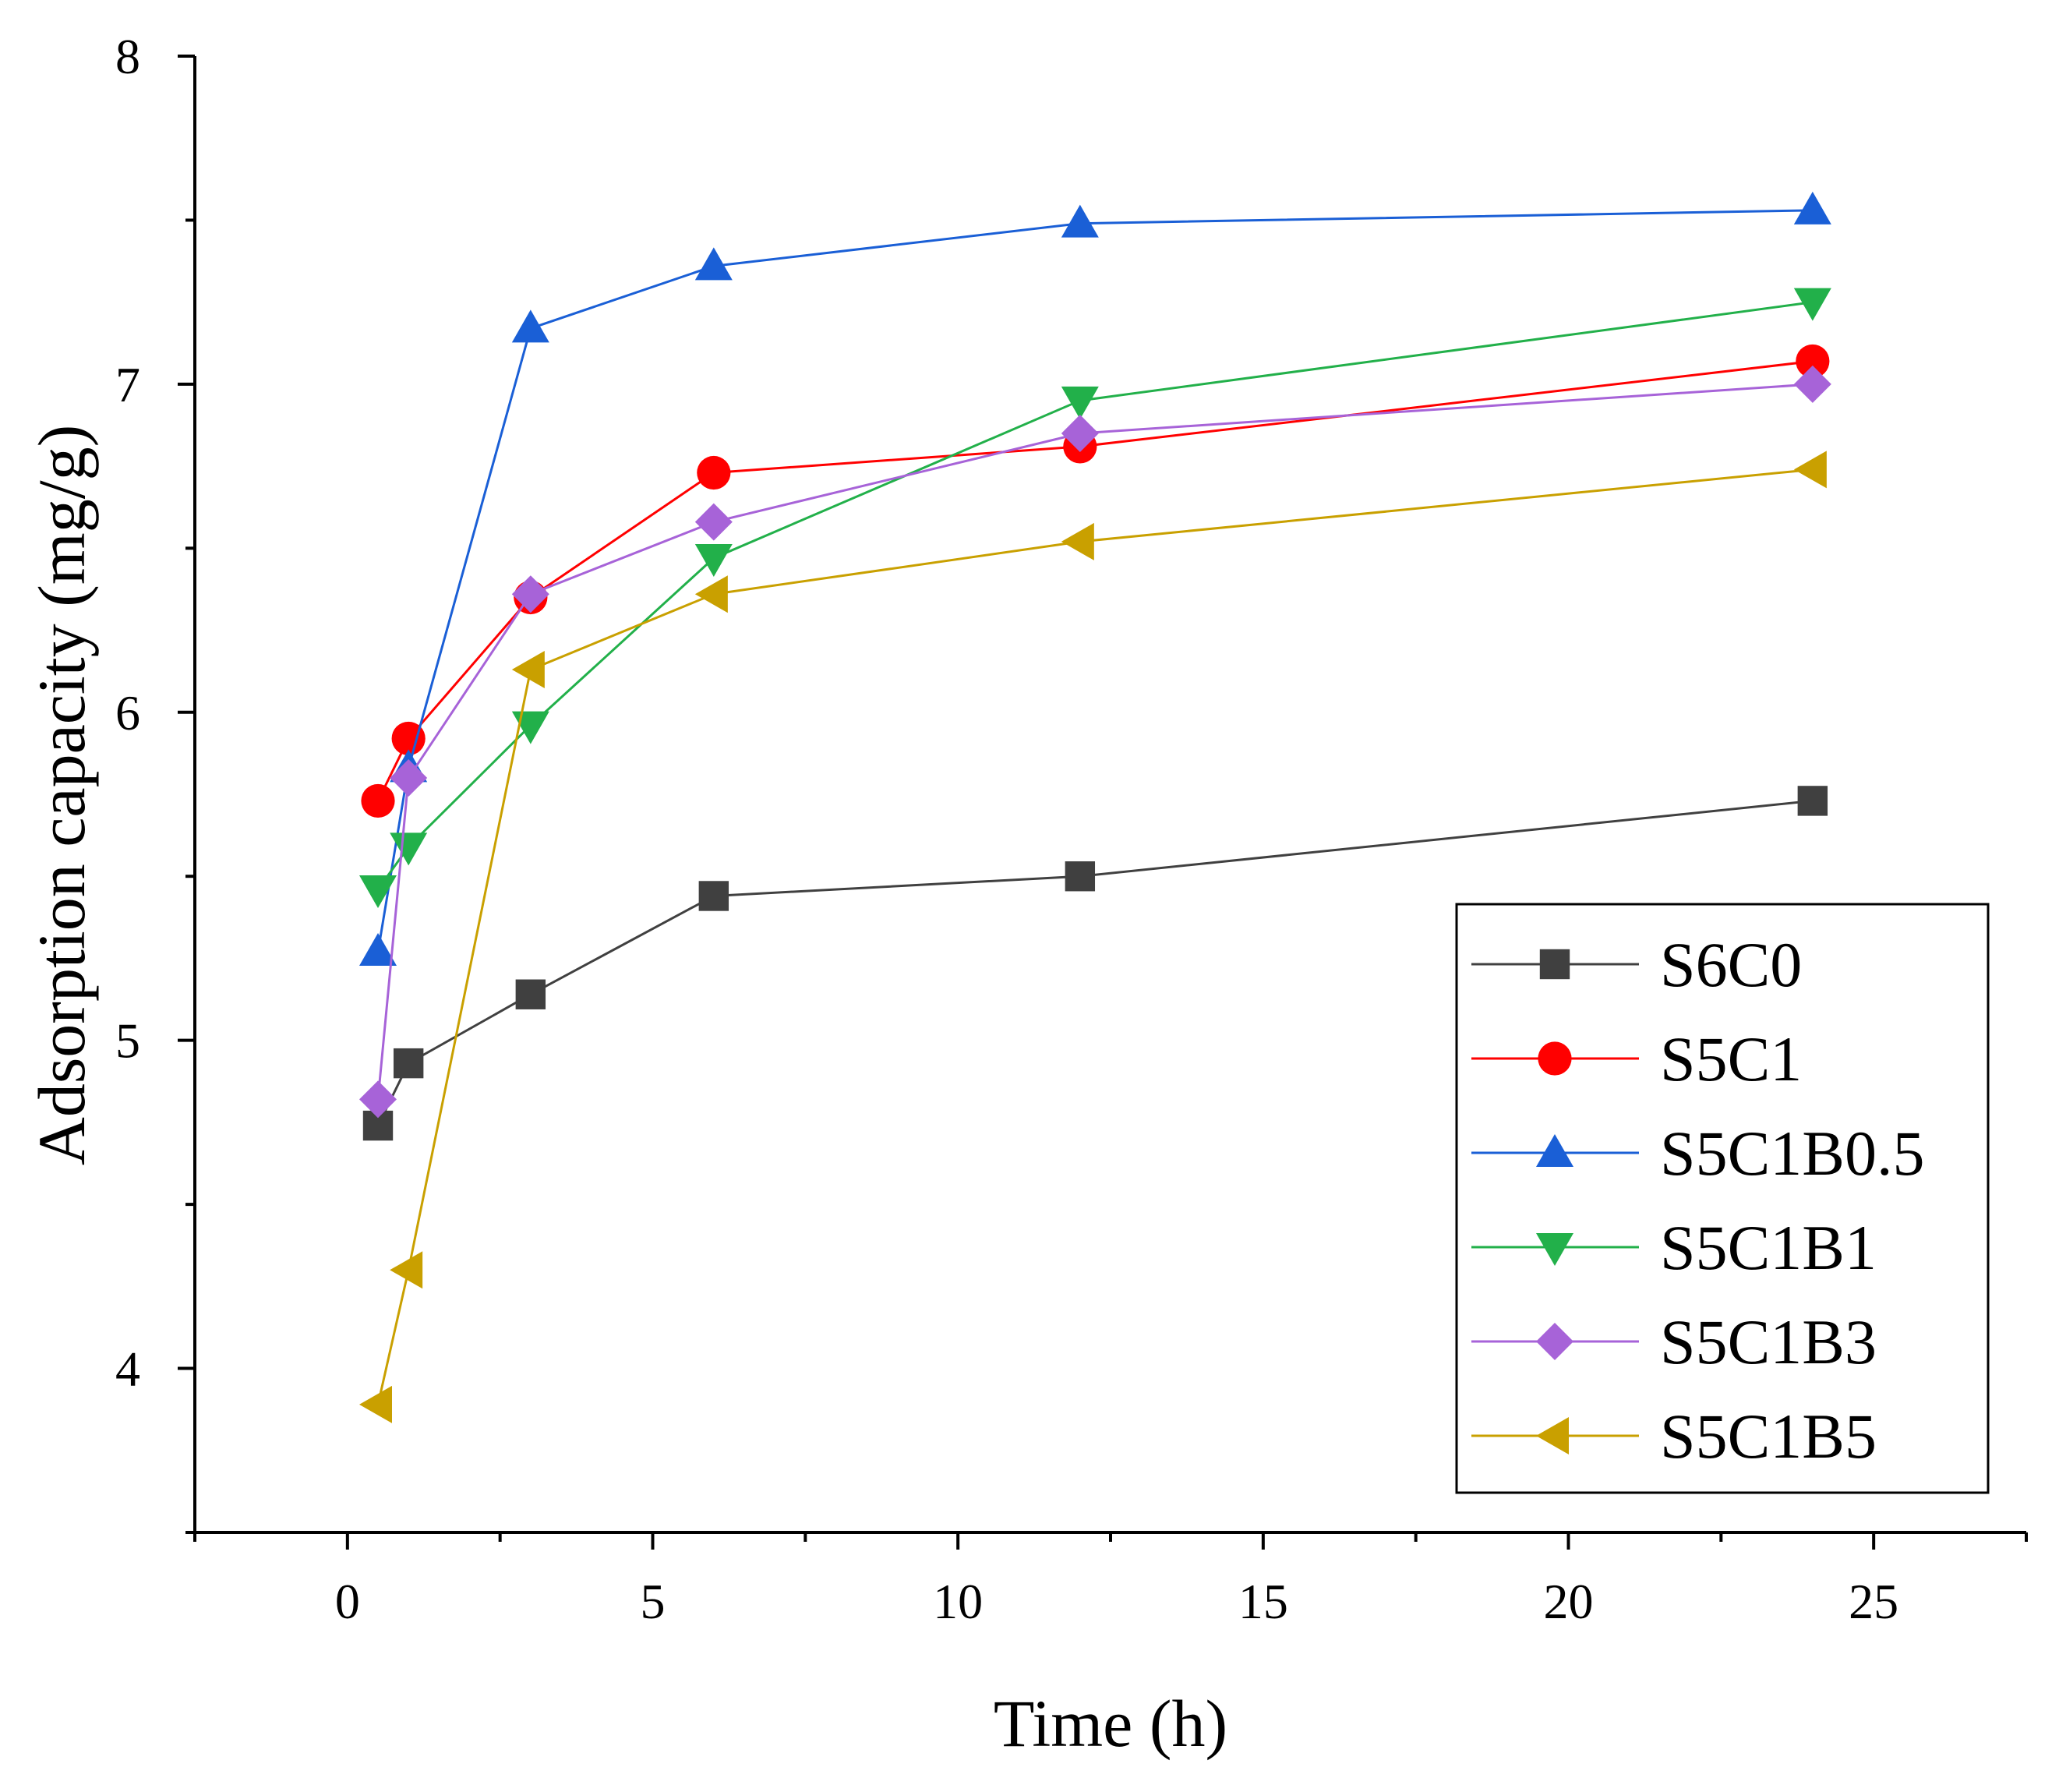 This screenshot has height=1792, width=2052. What do you see at coordinates (958, 1601) in the screenshot?
I see `x-tick-label: 10` at bounding box center [958, 1601].